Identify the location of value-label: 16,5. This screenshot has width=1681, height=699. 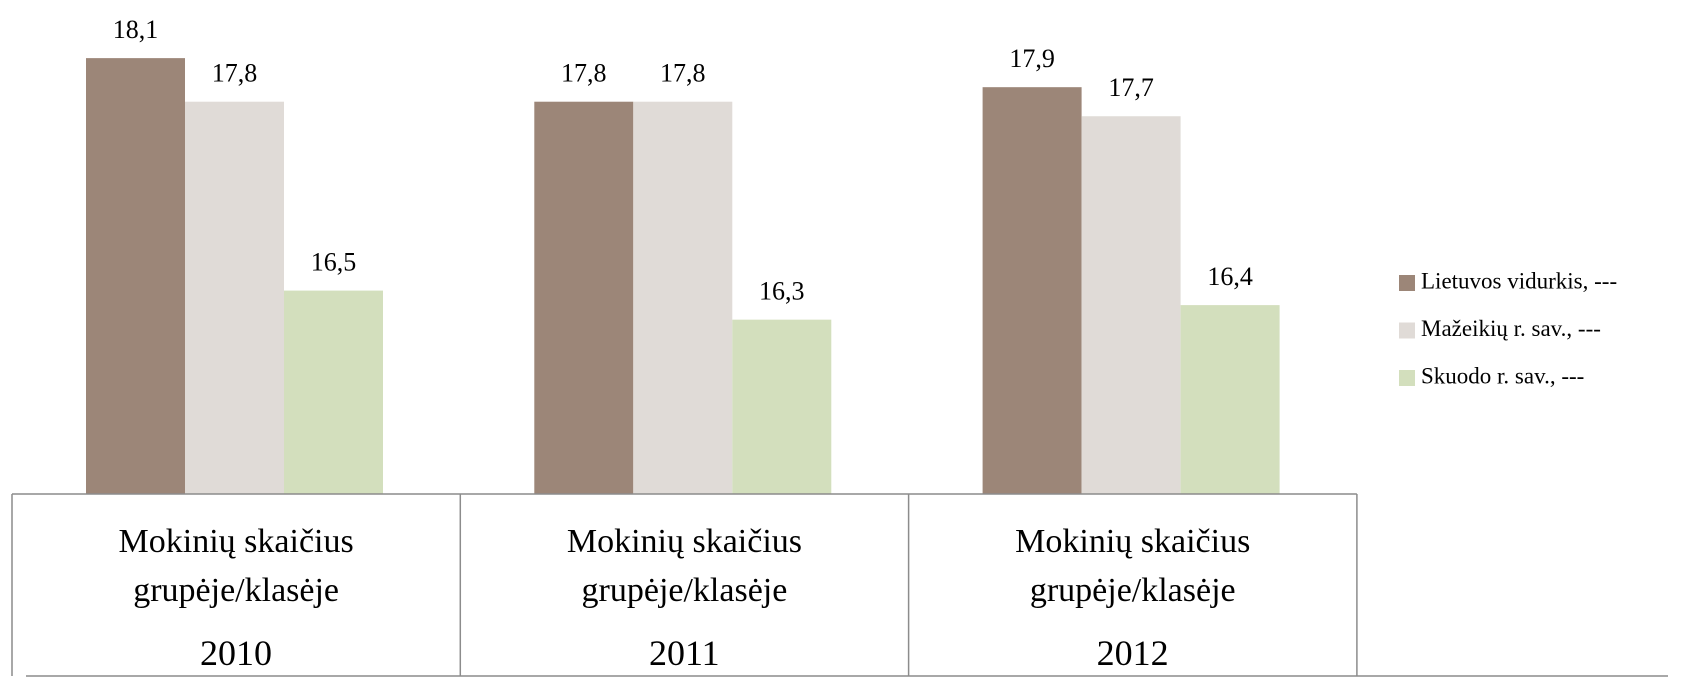
(334, 262).